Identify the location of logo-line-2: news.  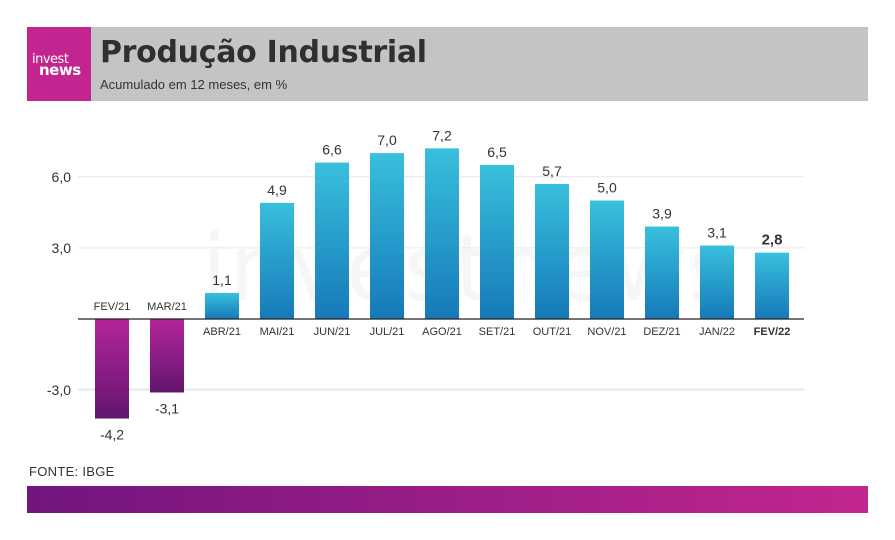
(60, 70).